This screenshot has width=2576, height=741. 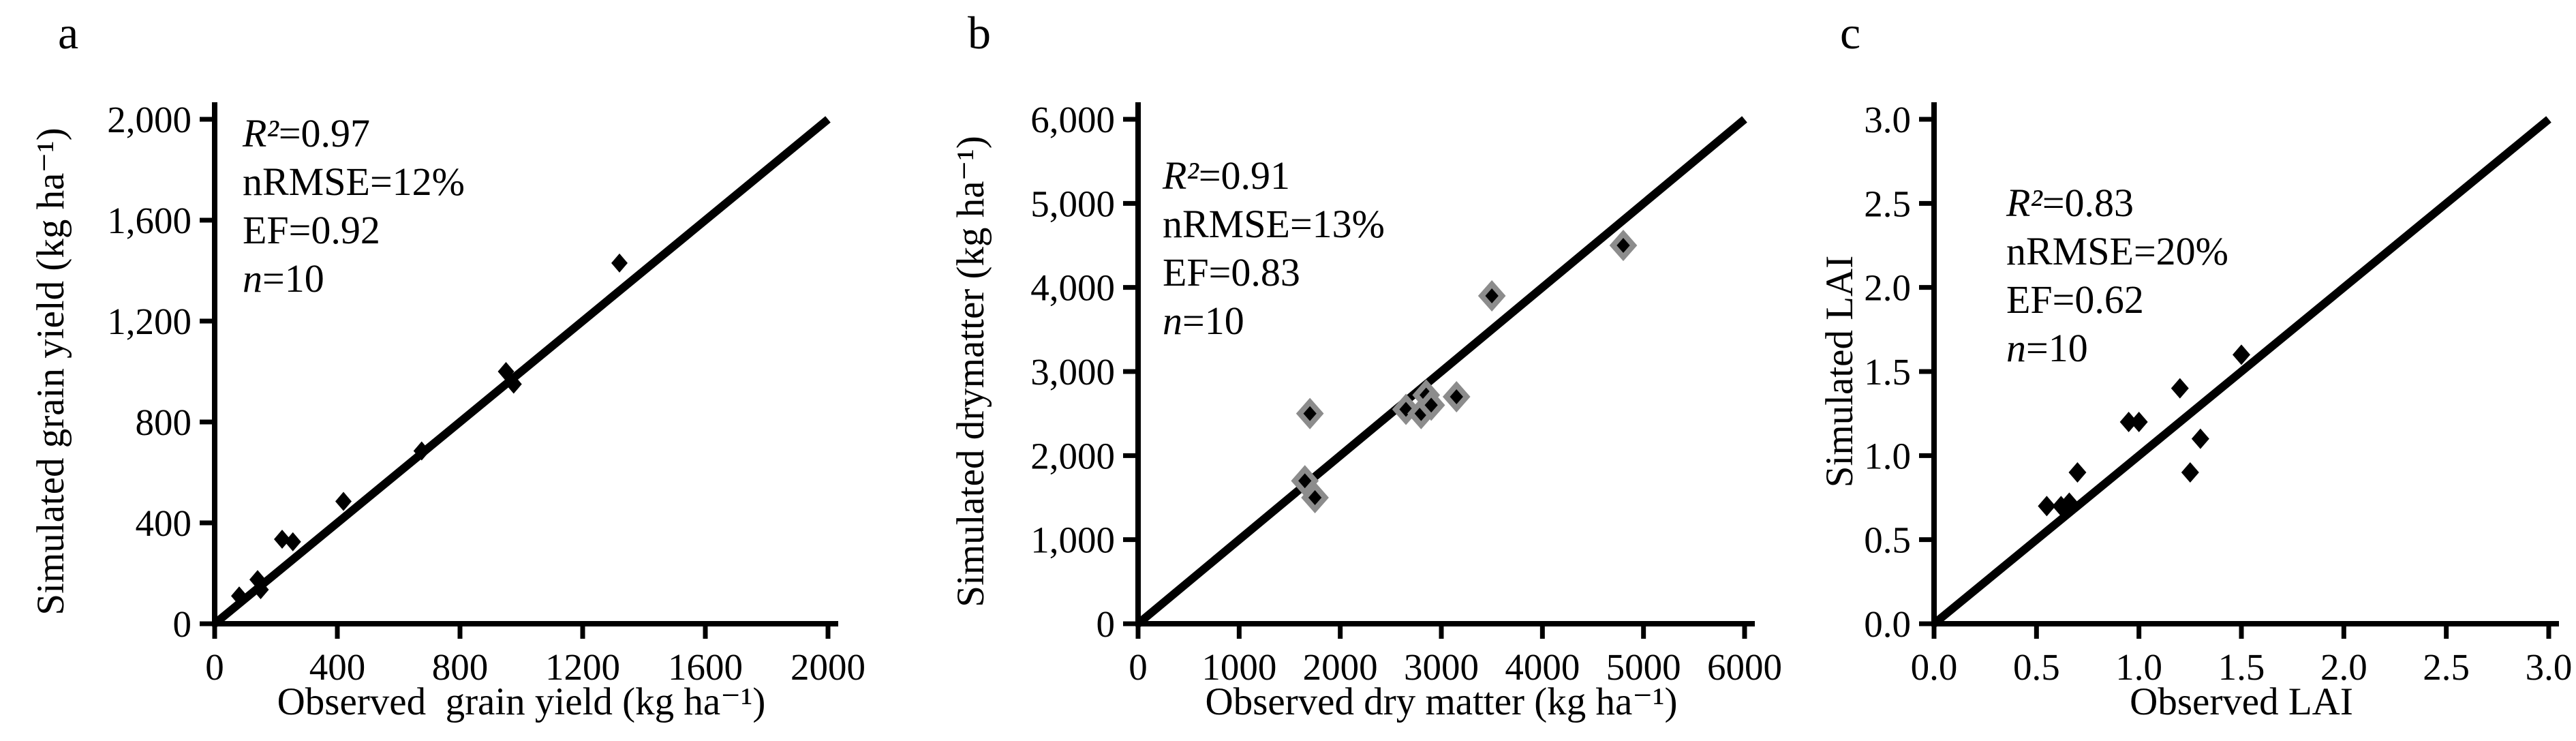 What do you see at coordinates (1888, 624) in the screenshot?
I see `y-tick-label-c: 0.0` at bounding box center [1888, 624].